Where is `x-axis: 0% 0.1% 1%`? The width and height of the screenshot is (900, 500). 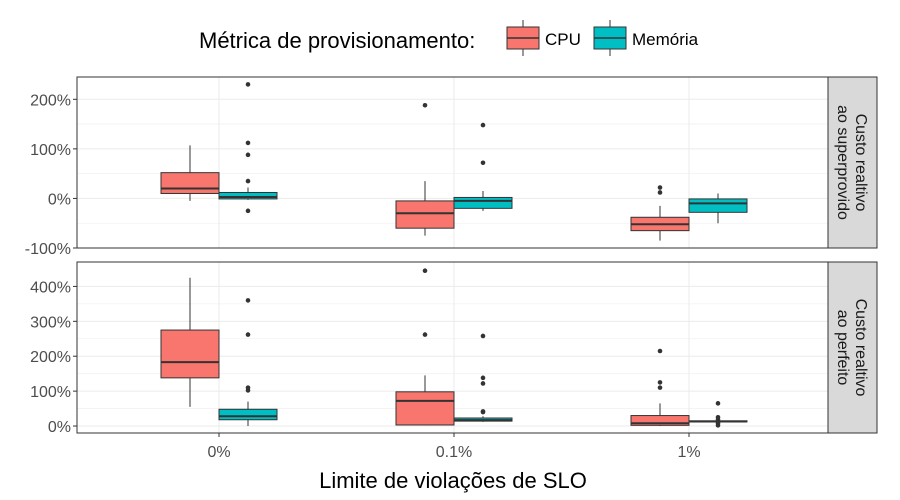
x-axis: 0% 0.1% 1% is located at coordinates (454, 447).